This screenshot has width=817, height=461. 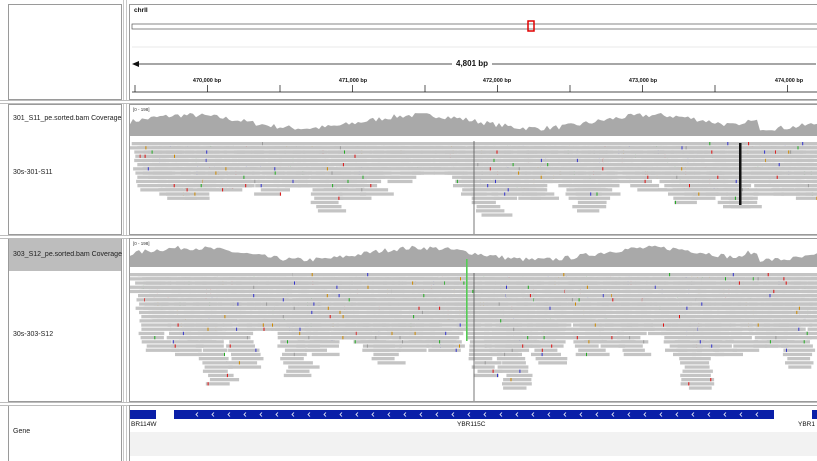 What do you see at coordinates (33, 172) in the screenshot?
I see `track1-alignment-label: 30s-301-S11` at bounding box center [33, 172].